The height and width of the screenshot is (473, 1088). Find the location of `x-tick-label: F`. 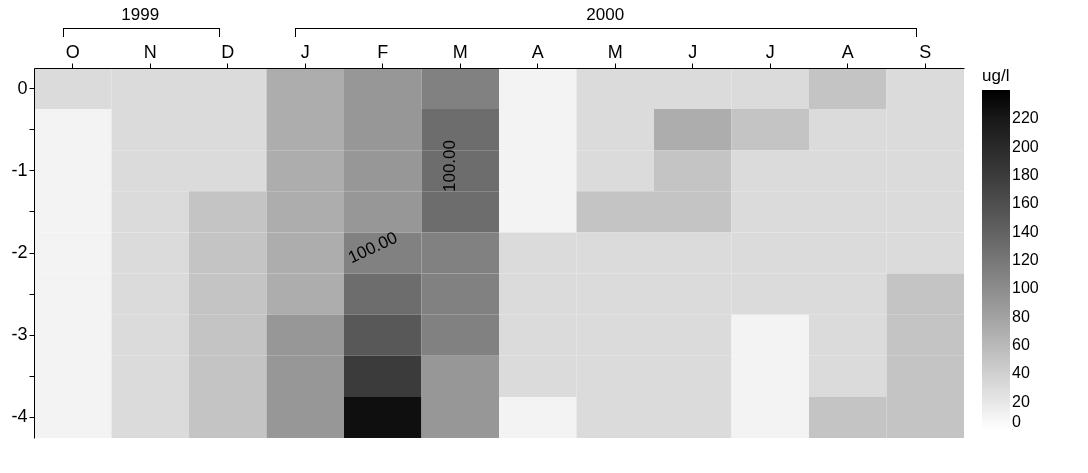

x-tick-label: F is located at coordinates (383, 51).